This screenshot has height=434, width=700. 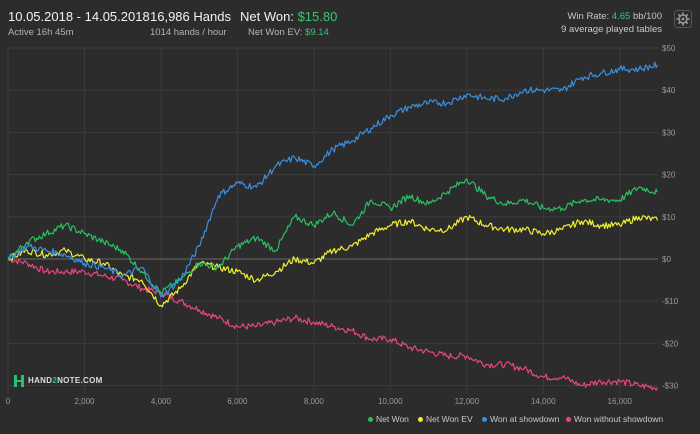 What do you see at coordinates (621, 16) in the screenshot?
I see `win-rate-value: 4.65` at bounding box center [621, 16].